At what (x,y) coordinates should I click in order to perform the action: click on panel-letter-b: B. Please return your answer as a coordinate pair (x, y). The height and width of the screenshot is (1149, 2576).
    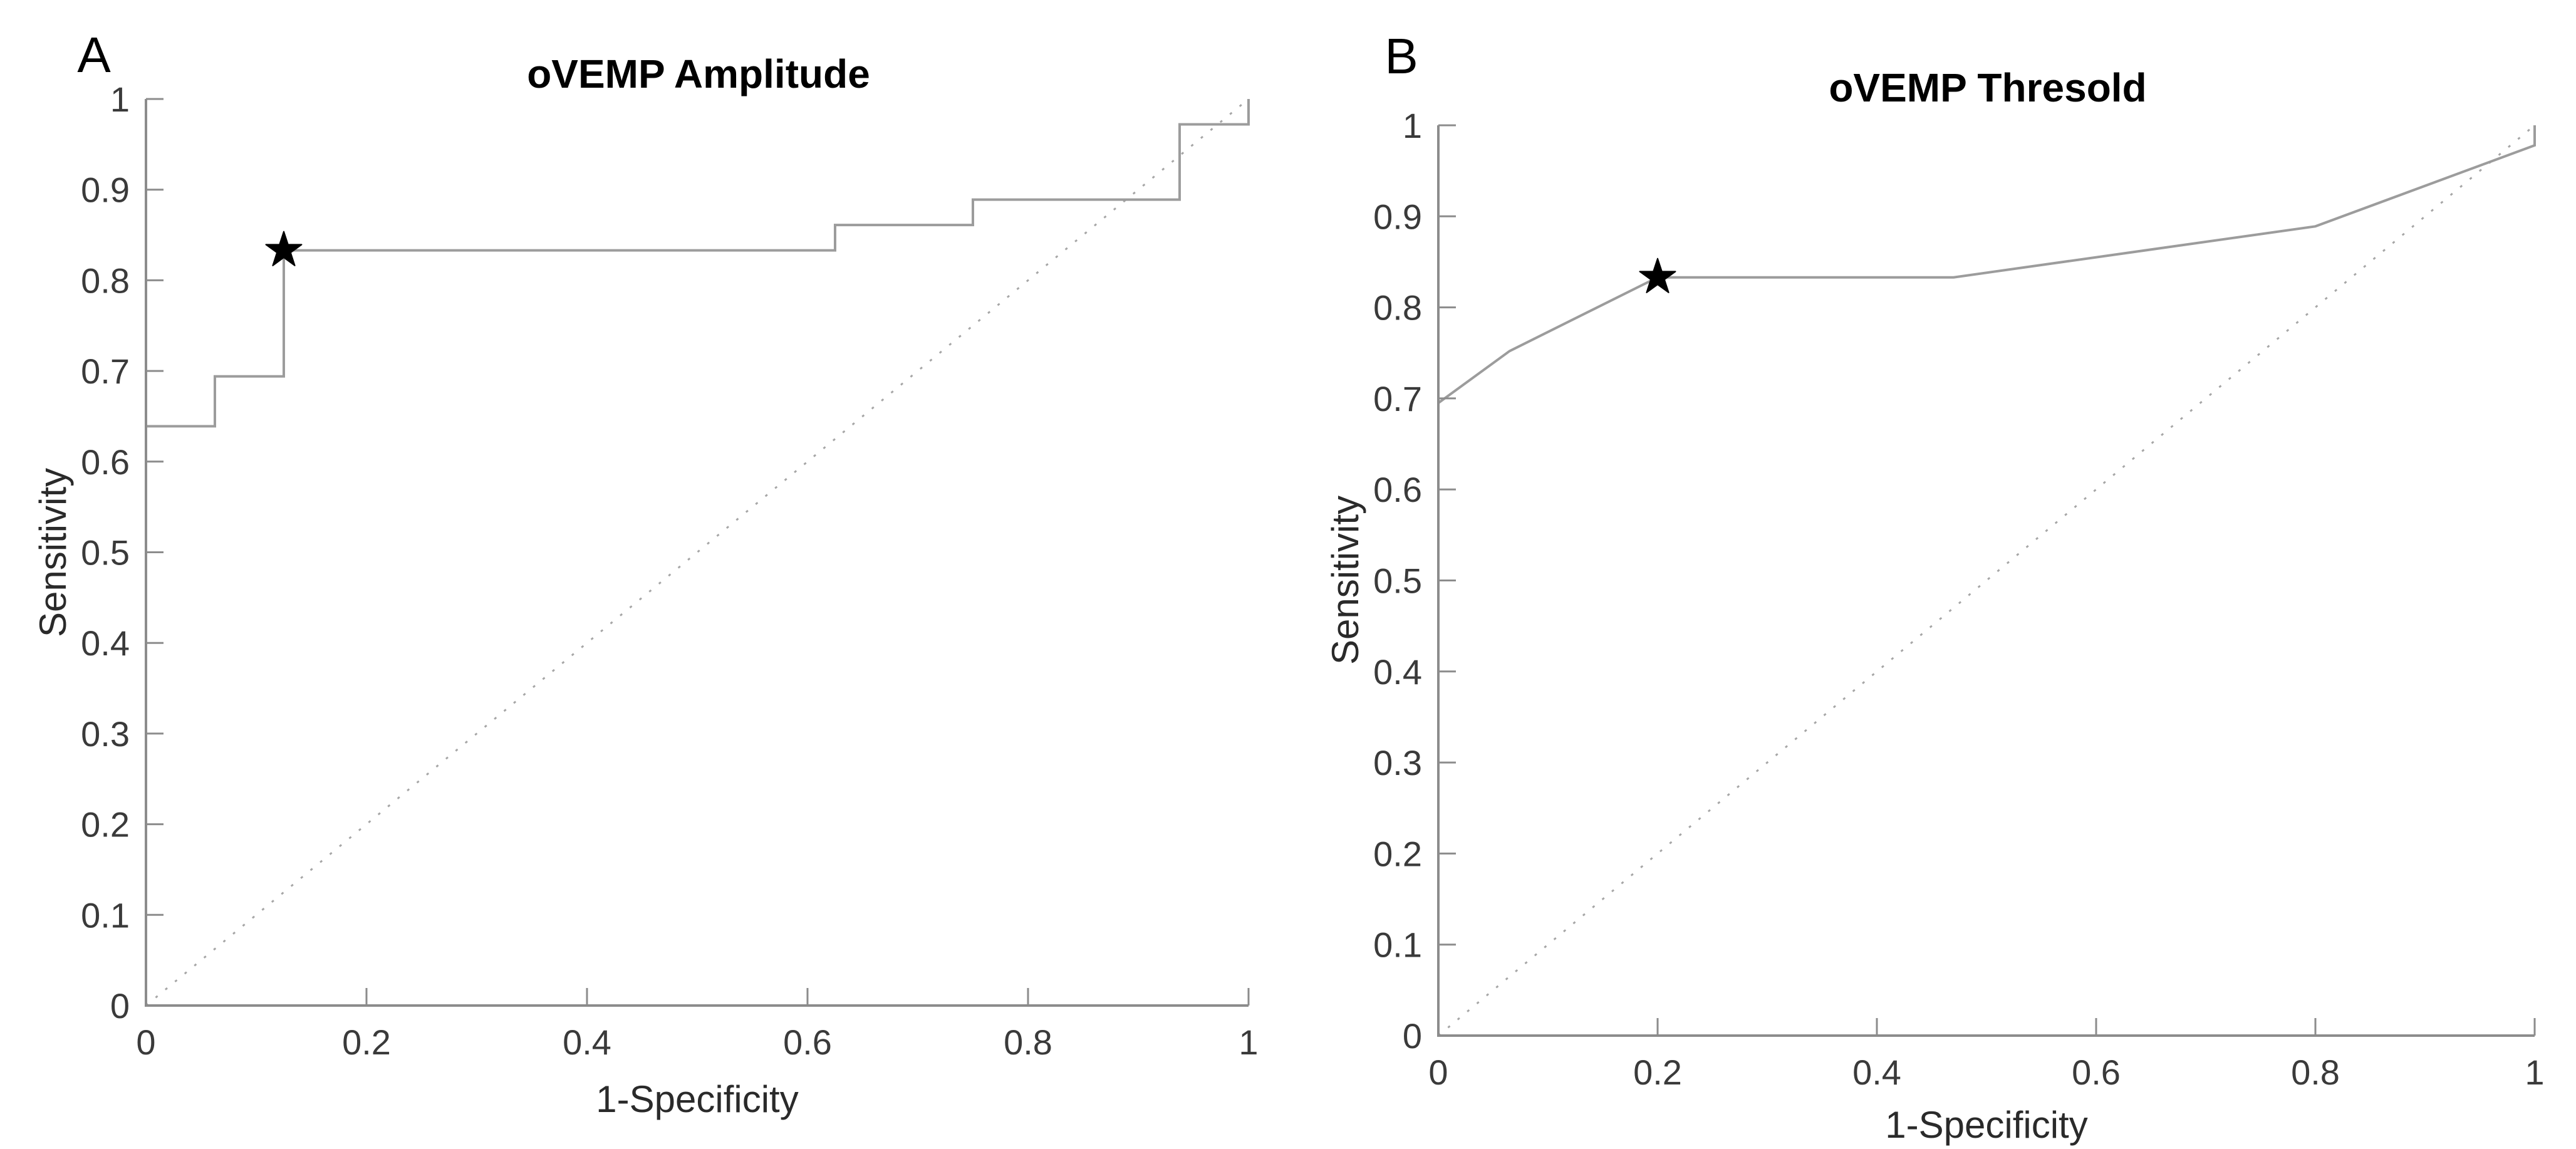
    Looking at the image, I should click on (1401, 56).